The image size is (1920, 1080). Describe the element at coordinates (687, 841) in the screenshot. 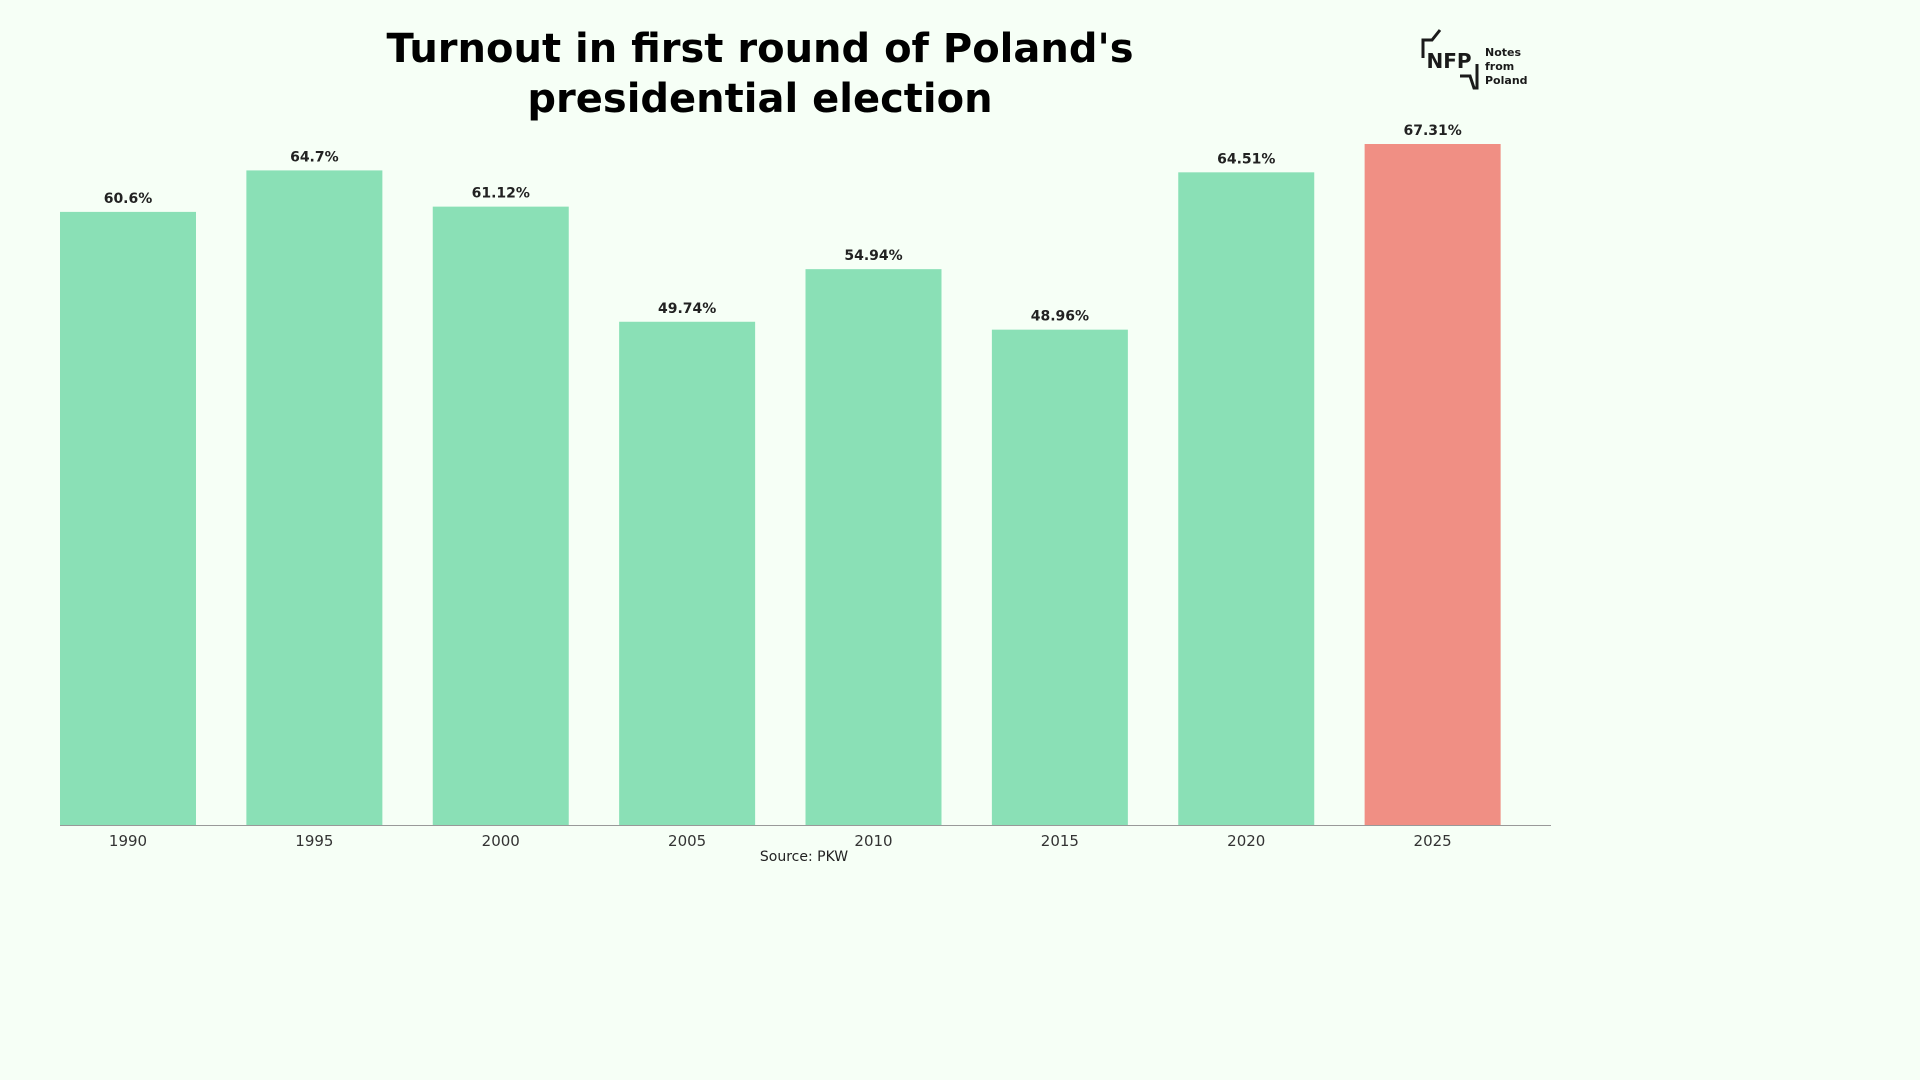

I see `x-tick-label-2005: 2005` at that location.